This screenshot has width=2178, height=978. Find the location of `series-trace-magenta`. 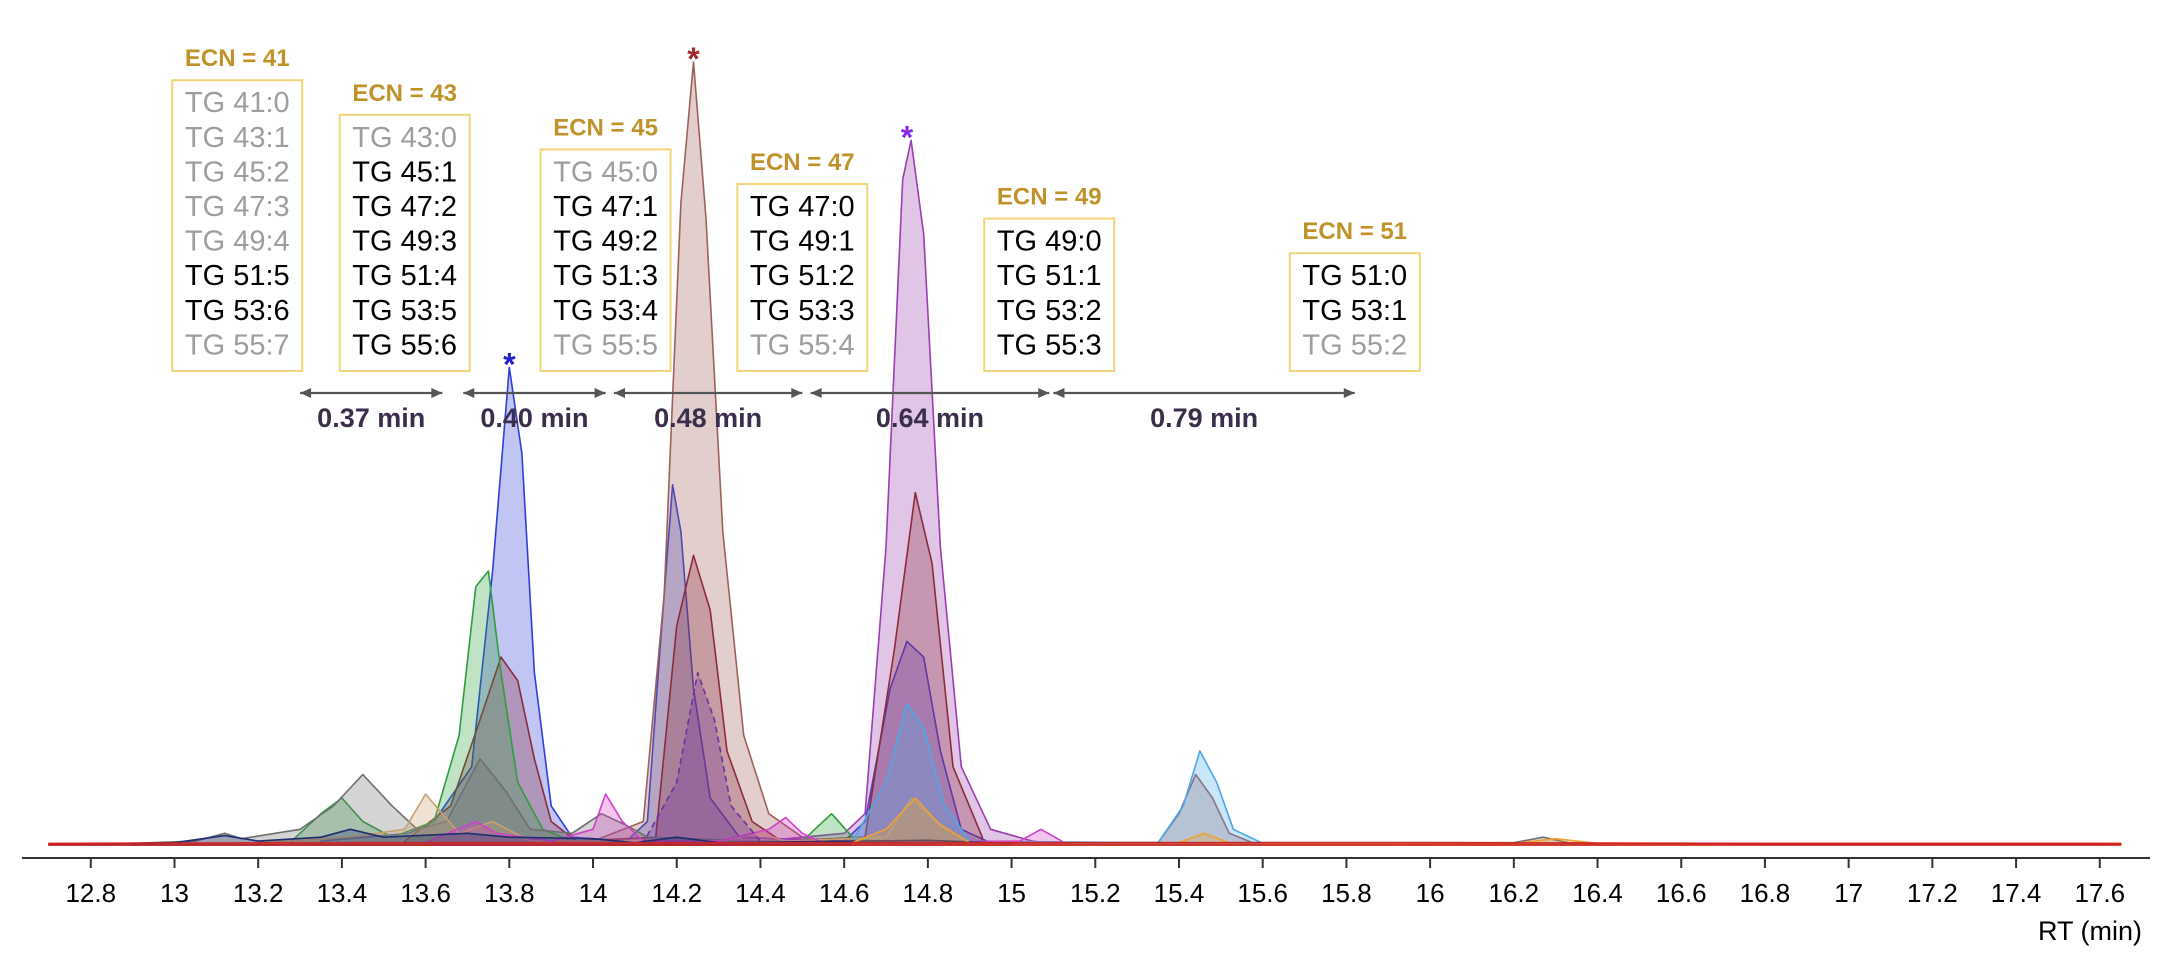

series-trace-magenta is located at coordinates (743, 819).